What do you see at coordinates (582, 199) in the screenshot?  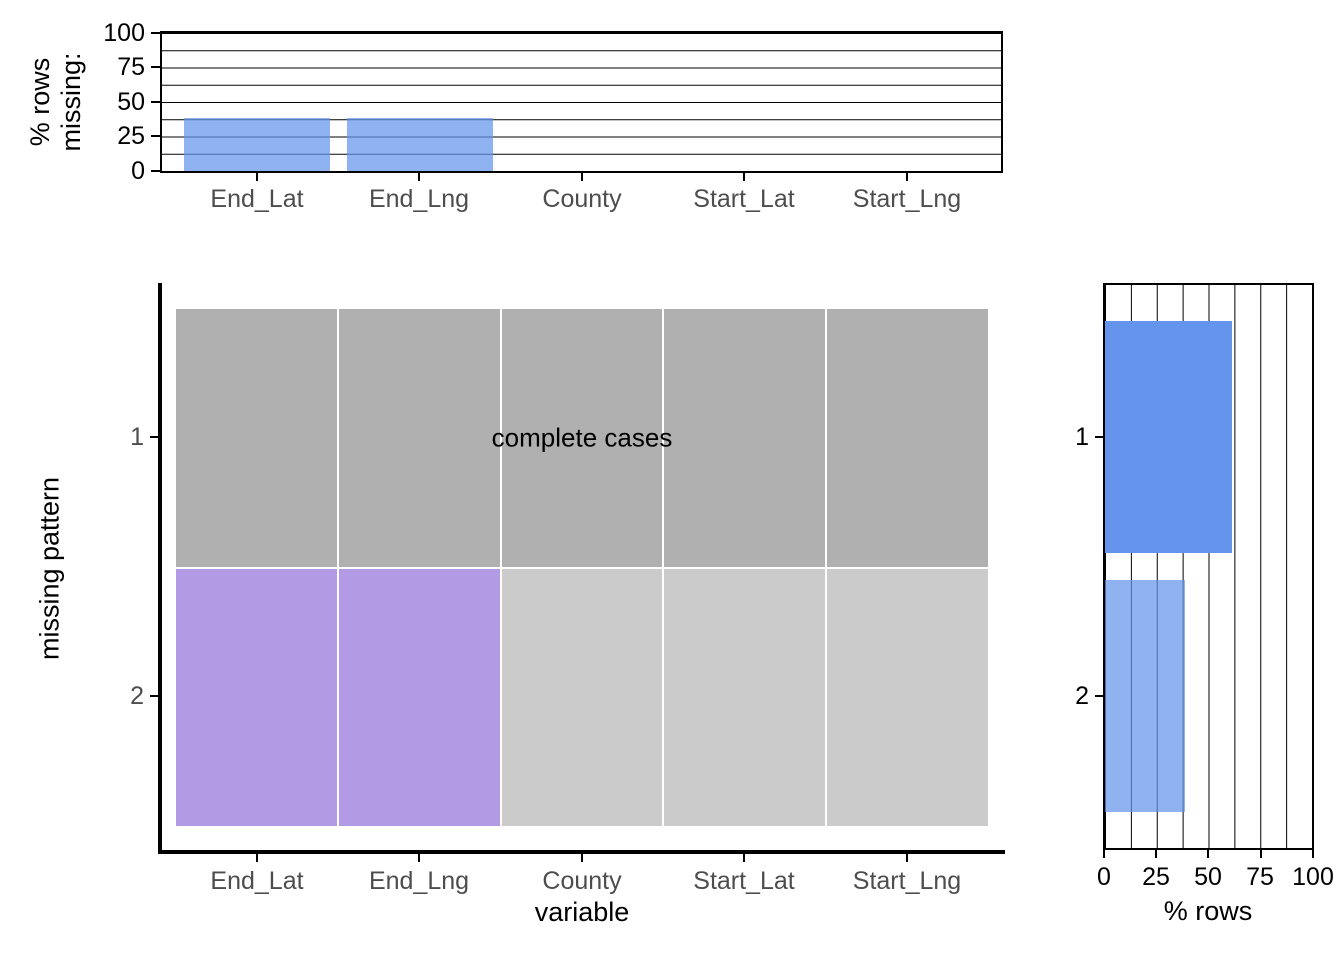 I see `top-xtick-label: County` at bounding box center [582, 199].